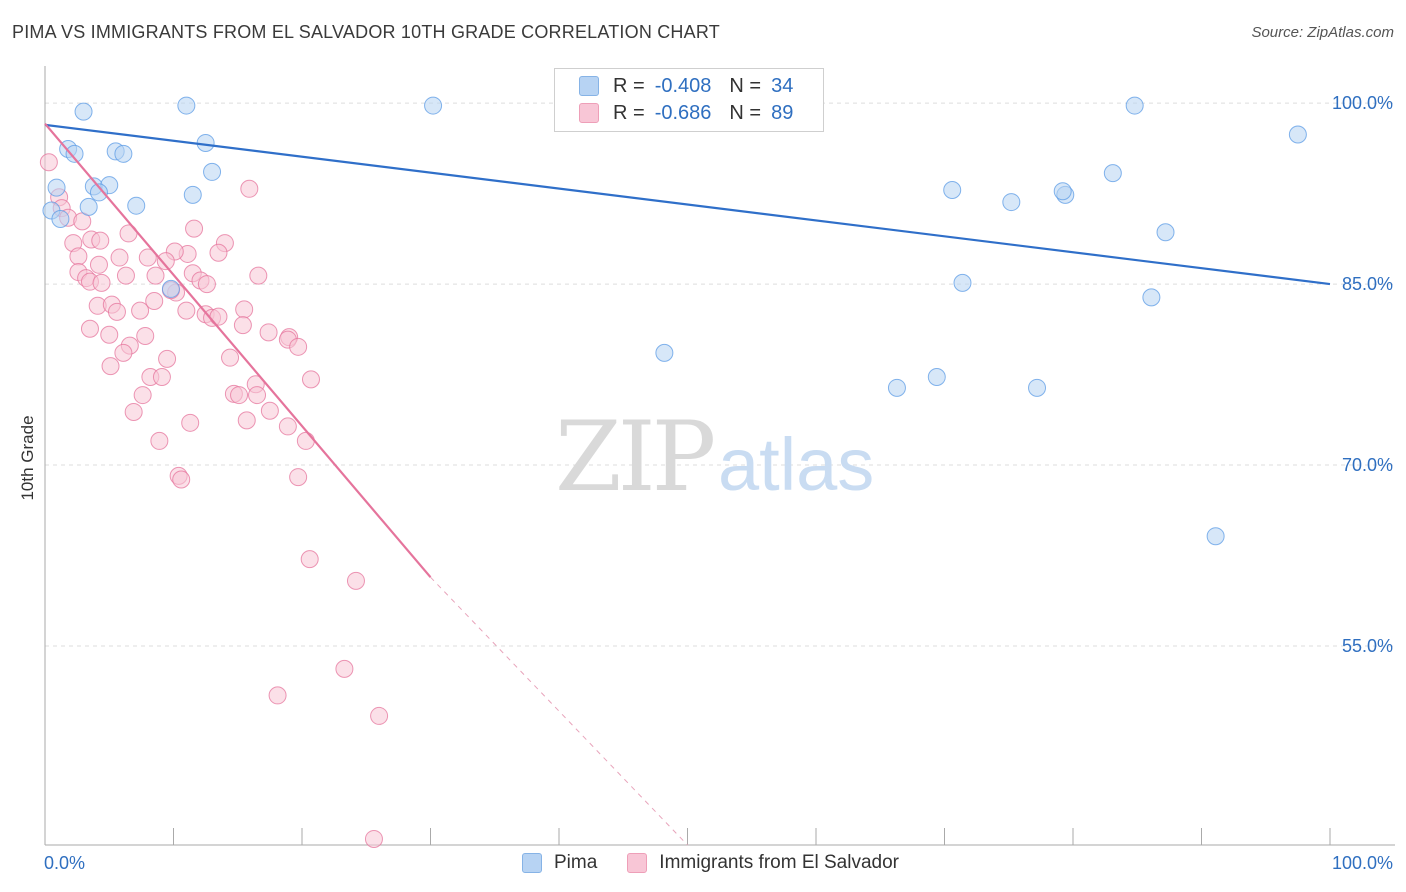 The height and width of the screenshot is (892, 1406). I want to click on n-value: 89, so click(782, 112).